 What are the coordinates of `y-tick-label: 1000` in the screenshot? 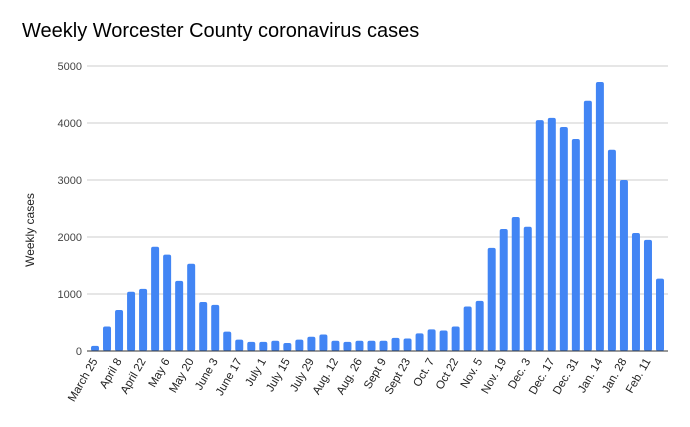 It's located at (70, 295).